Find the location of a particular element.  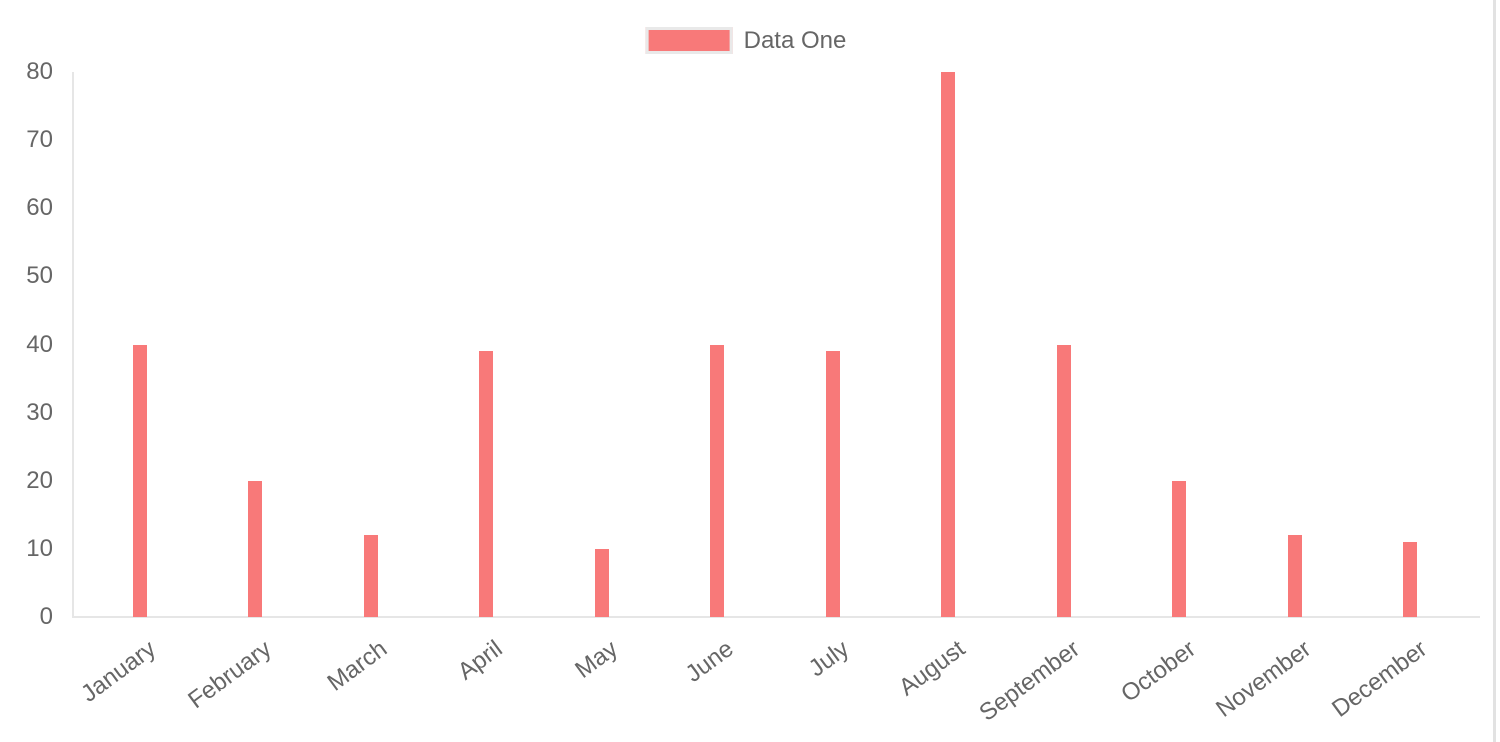

bar-june is located at coordinates (717, 480).